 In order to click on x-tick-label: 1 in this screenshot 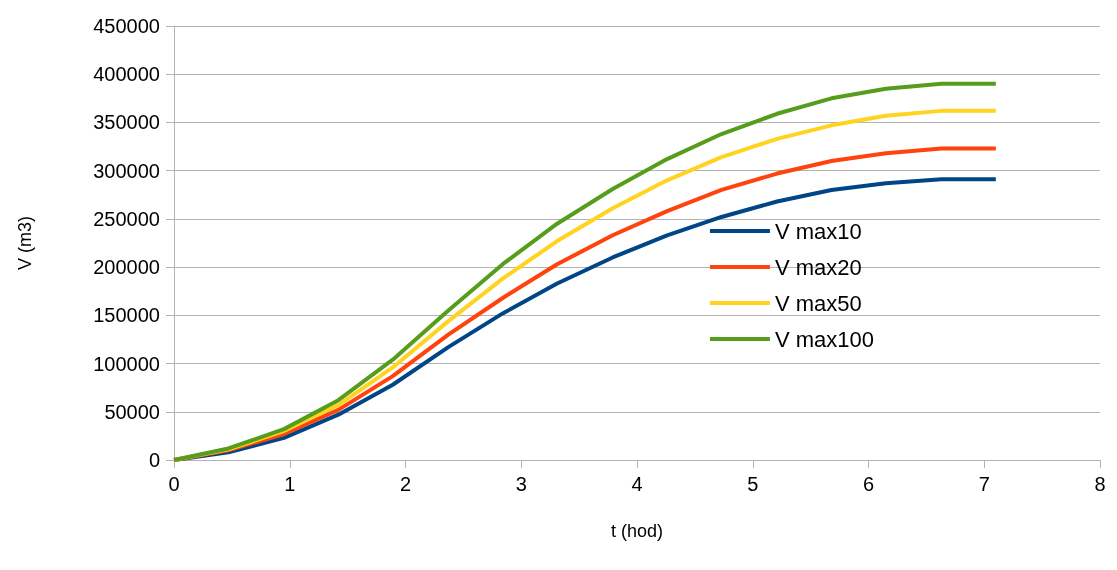, I will do `click(290, 484)`.